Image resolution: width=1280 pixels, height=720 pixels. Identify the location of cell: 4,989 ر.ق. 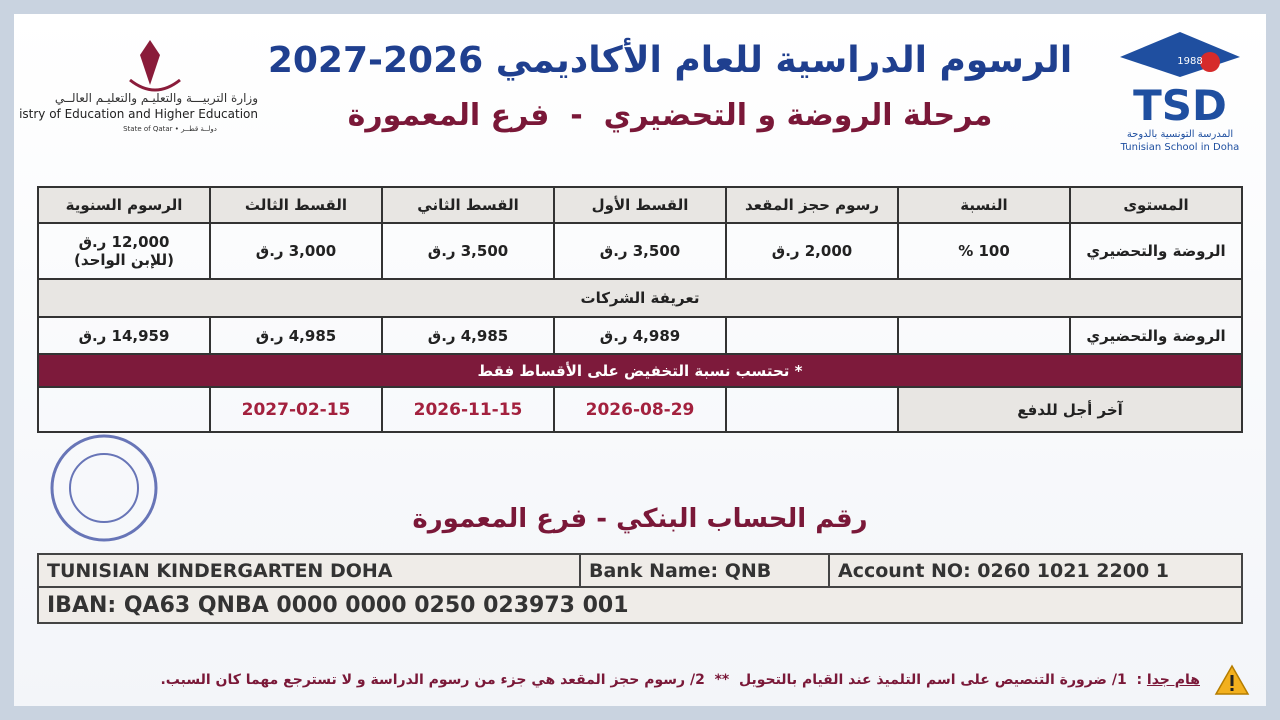
(640, 335).